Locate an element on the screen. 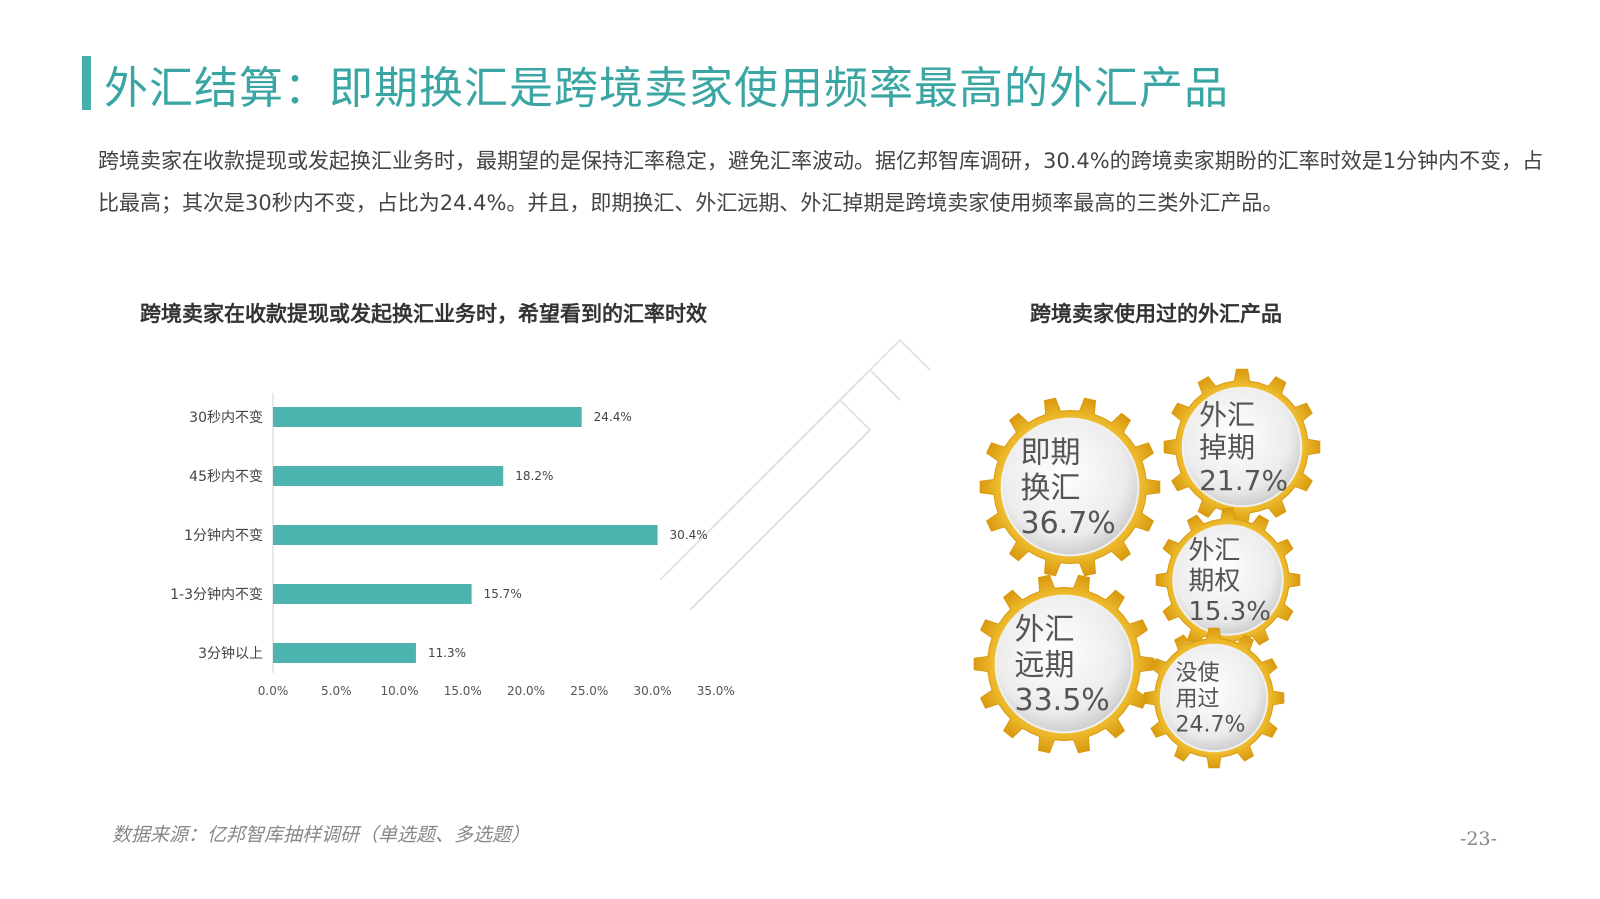 This screenshot has width=1600, height=899. bar-chart-title: 跨境卖家在收款提现或发起换汇业务时，希望看到的汇率时效 is located at coordinates (423, 314).